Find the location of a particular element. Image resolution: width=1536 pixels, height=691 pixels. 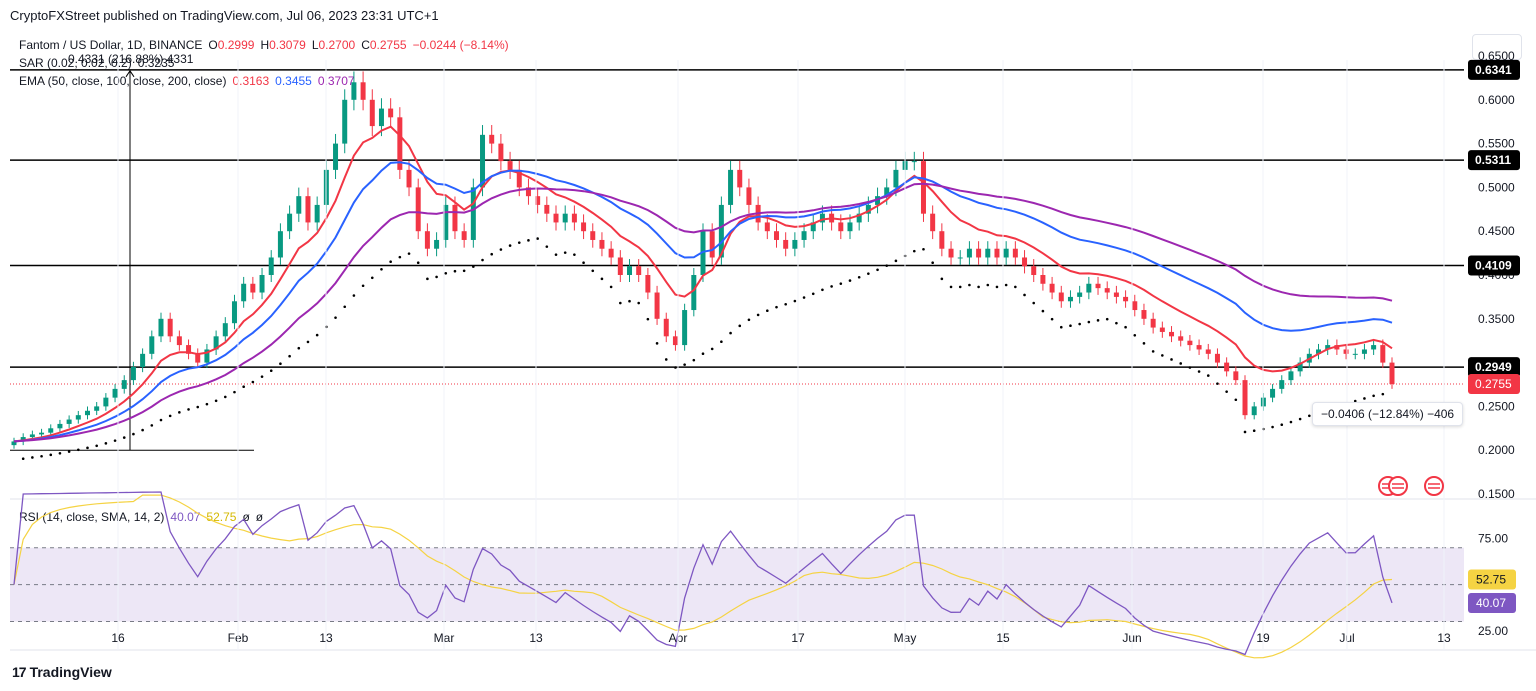

price-tick-label: 0.2500 is located at coordinates (1496, 406).